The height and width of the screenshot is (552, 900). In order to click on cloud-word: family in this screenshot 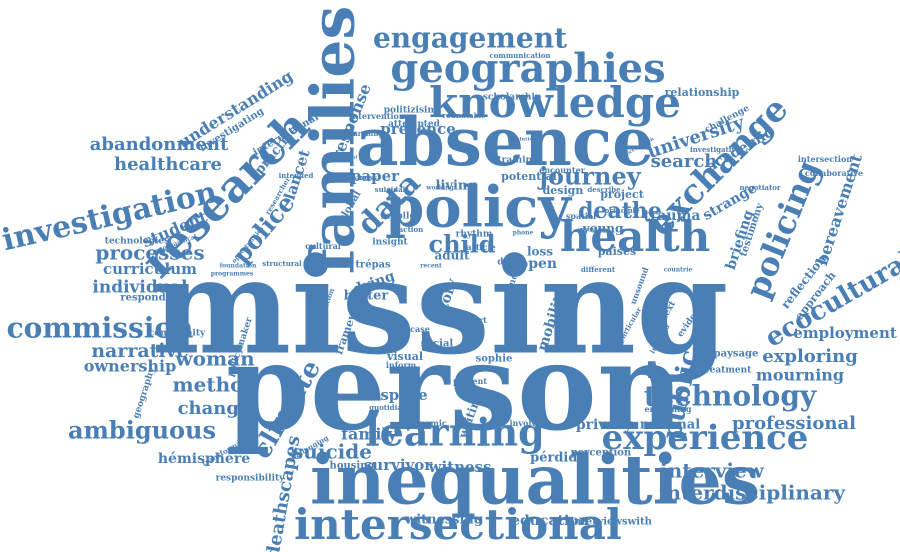, I will do `click(369, 434)`.